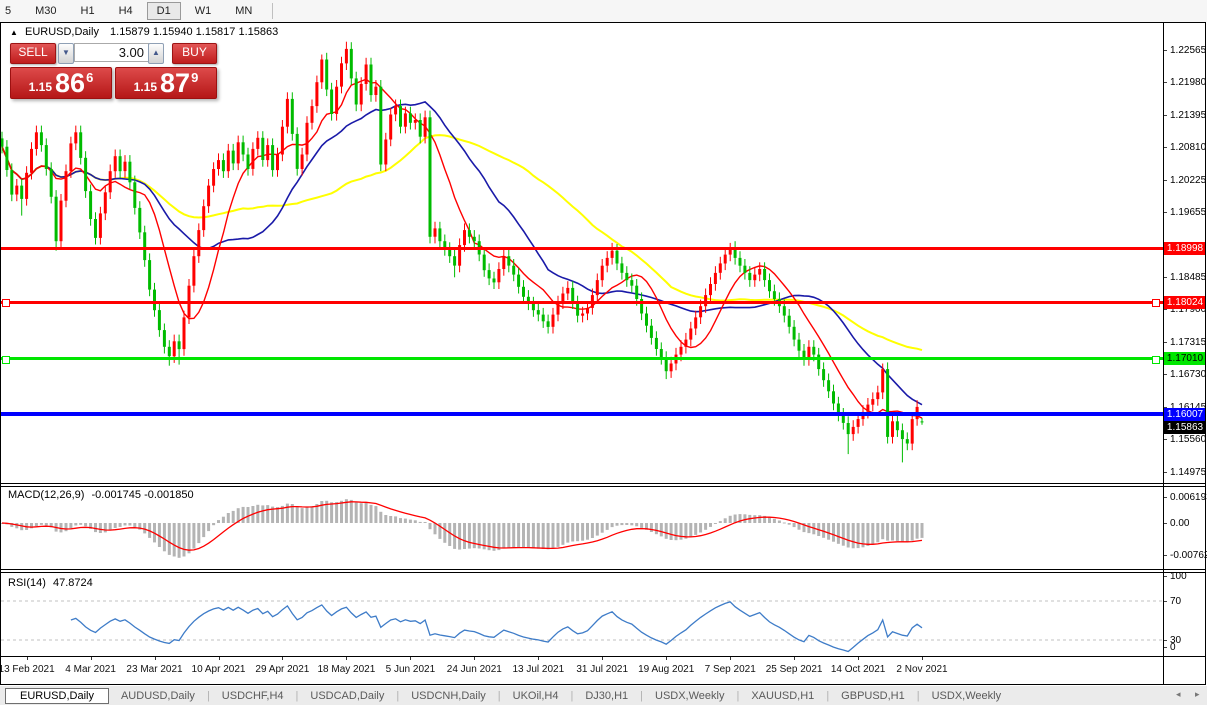  What do you see at coordinates (14, 32) in the screenshot?
I see `collapse-triangle-icon: ▲` at bounding box center [14, 32].